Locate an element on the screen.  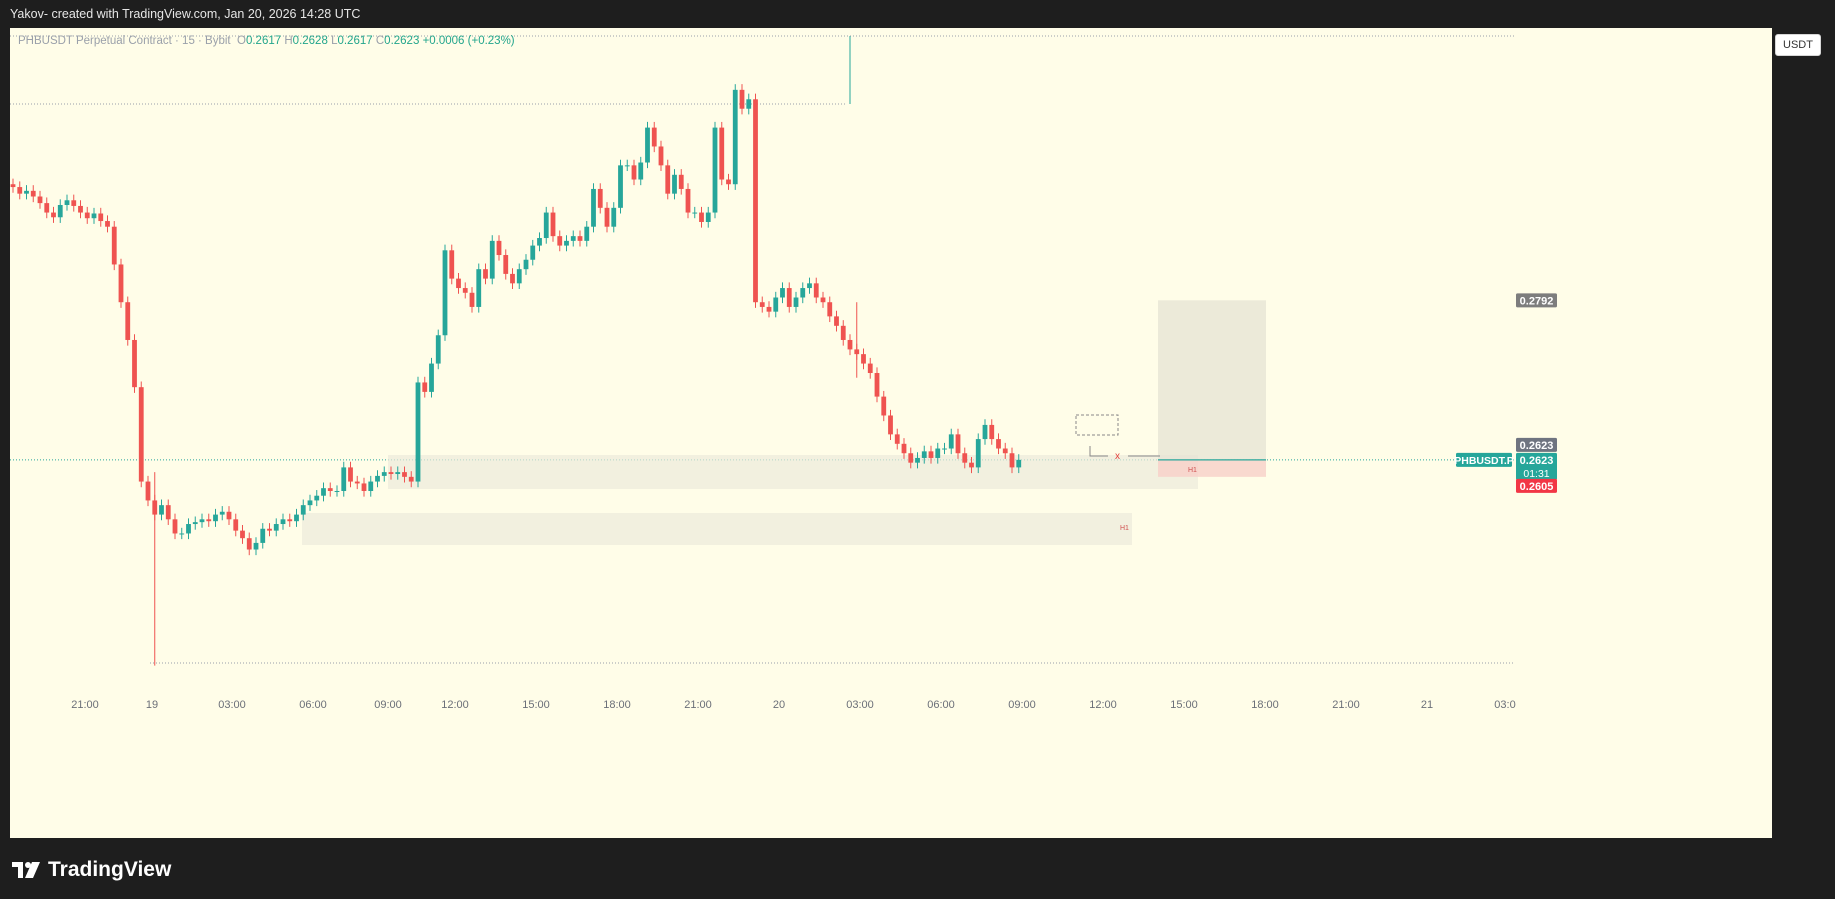
legend-close: 0.2623 is located at coordinates (402, 41).